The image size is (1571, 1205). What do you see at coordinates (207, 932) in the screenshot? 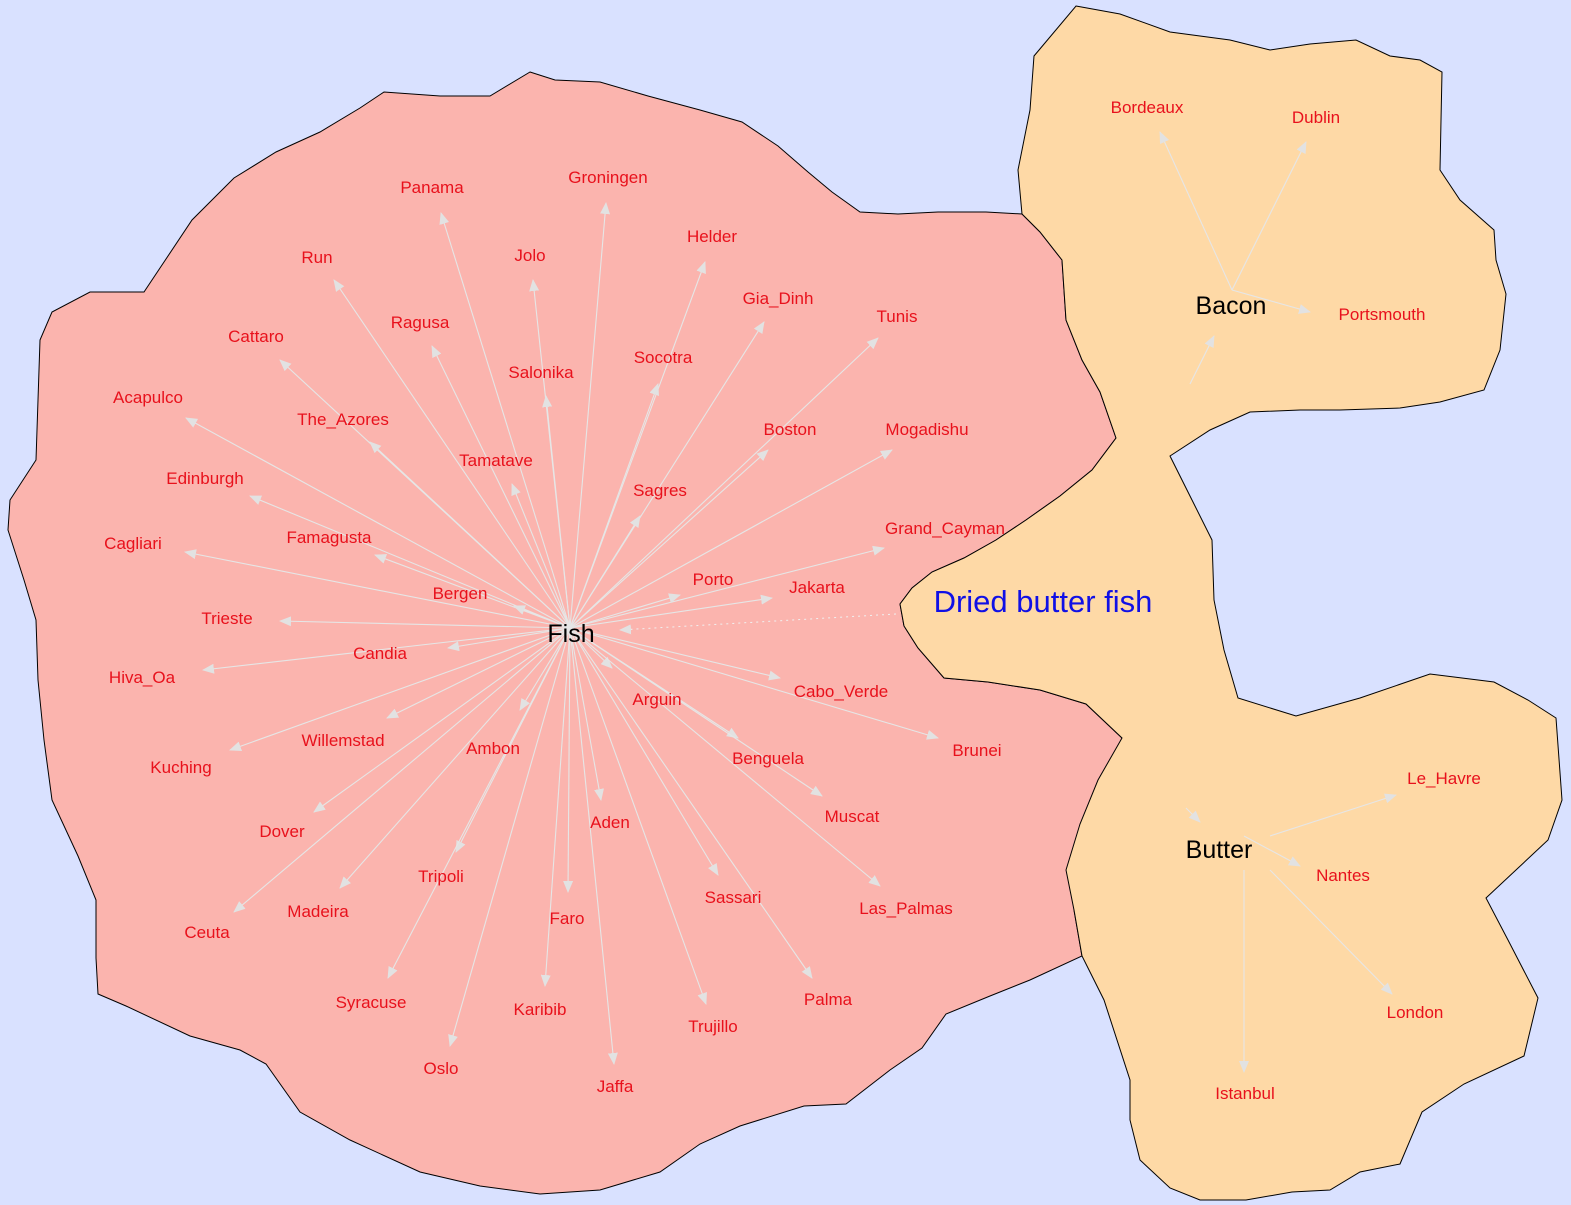
I see `city-label: Ceuta` at bounding box center [207, 932].